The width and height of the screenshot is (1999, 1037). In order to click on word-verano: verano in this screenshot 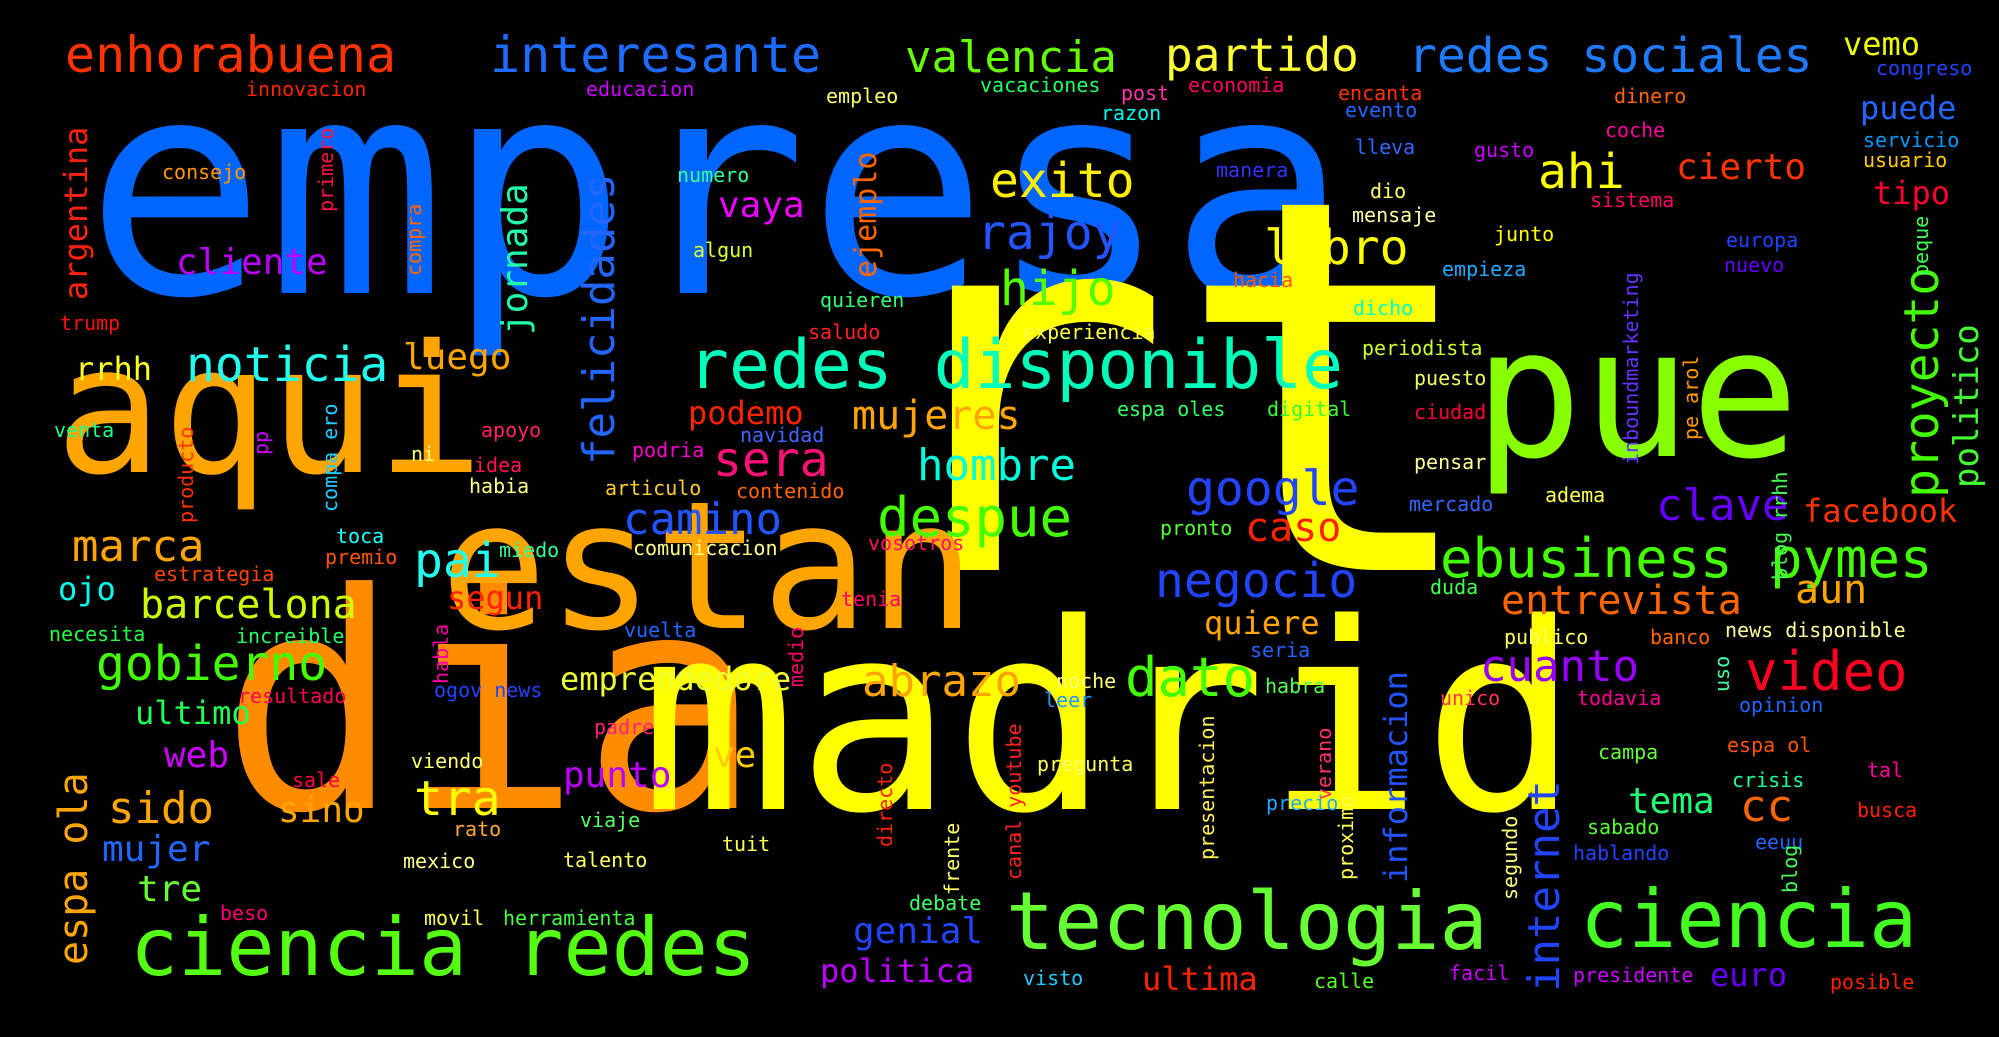, I will do `click(1324, 763)`.